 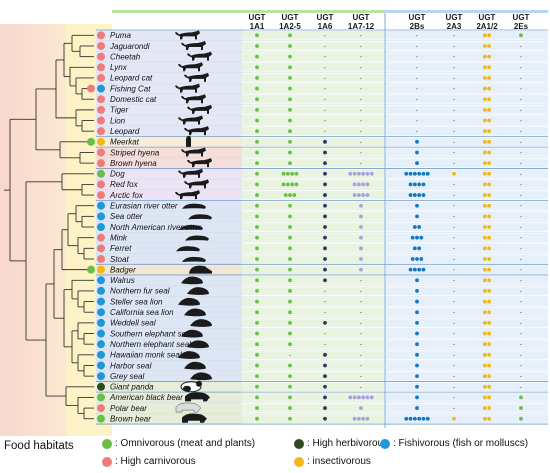 I want to click on legend-omnivorous: : Omnivorous (meat and plants), so click(x=178, y=443).